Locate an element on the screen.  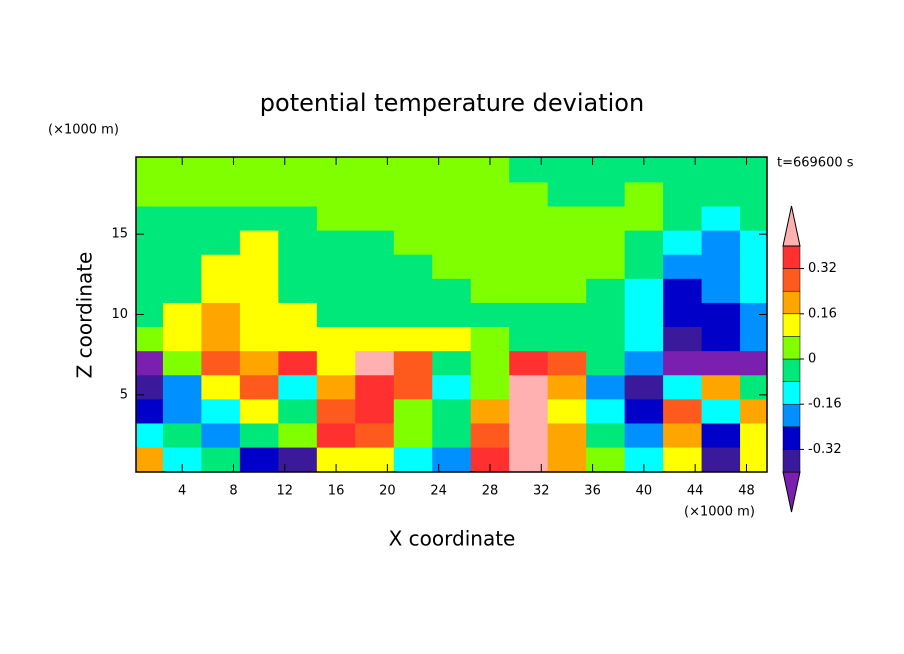
y-tick-label: 10 is located at coordinates (119, 314).